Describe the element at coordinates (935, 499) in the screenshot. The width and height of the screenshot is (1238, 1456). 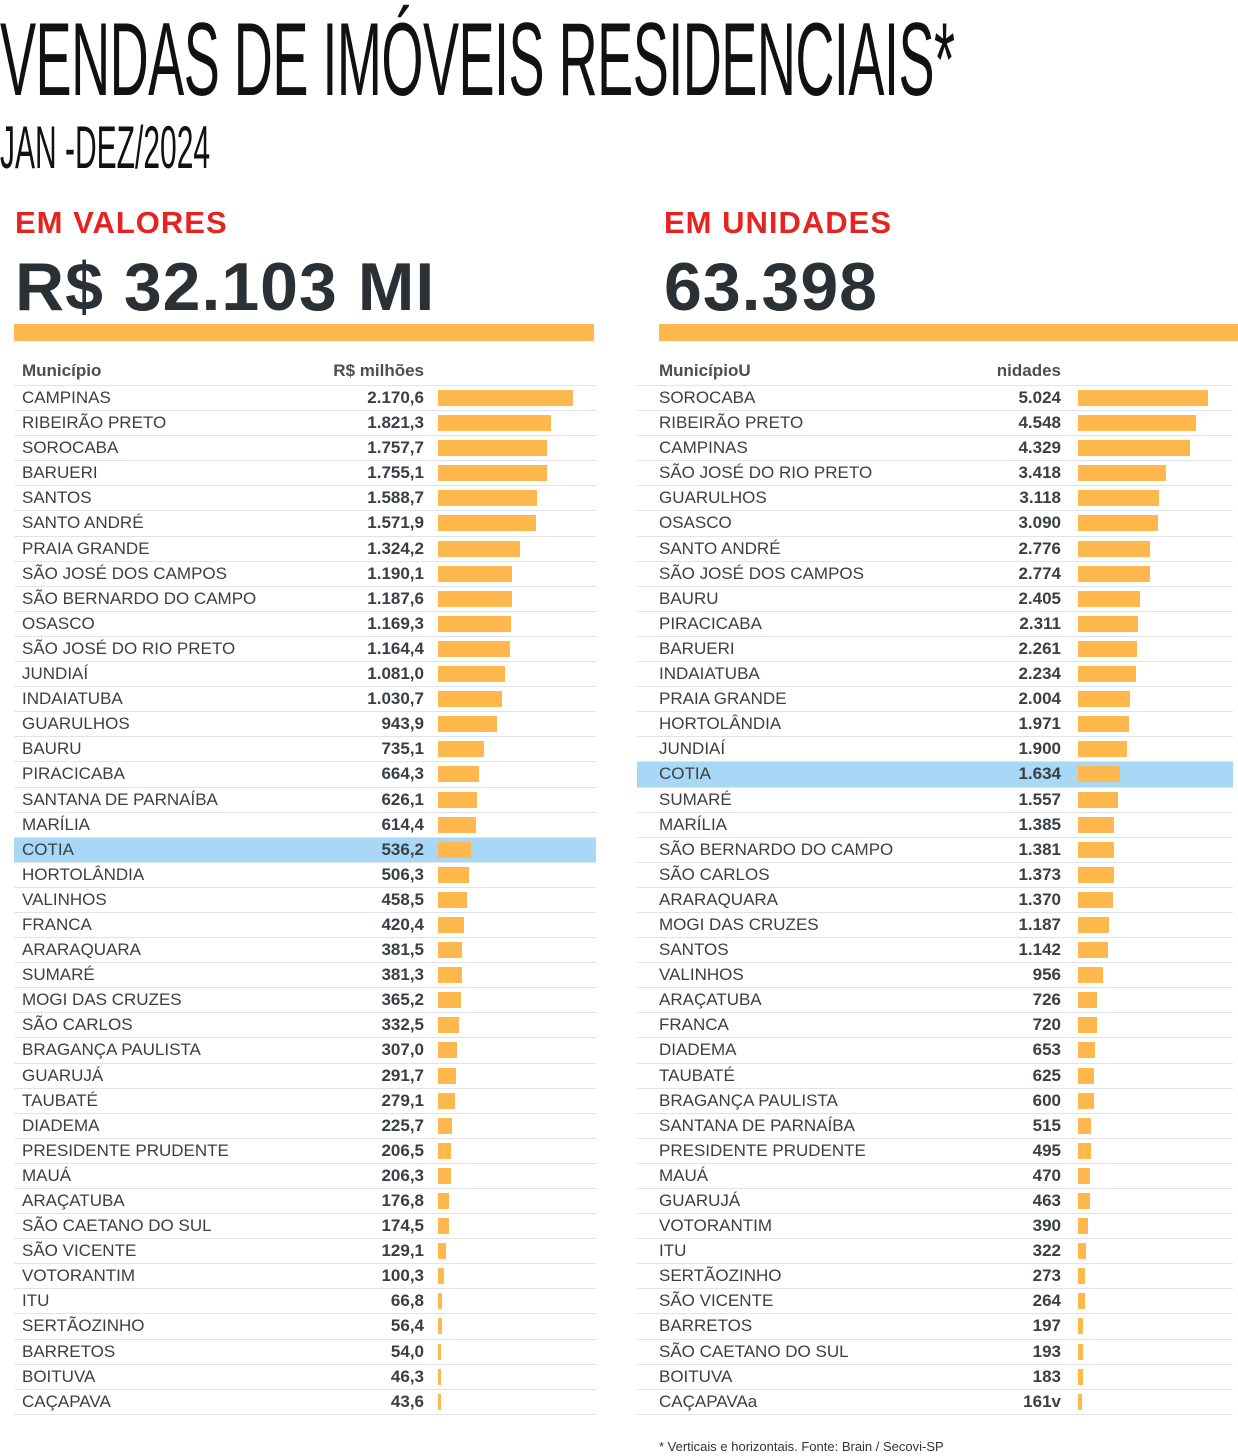
I see `table-row: GUARULHOS 3.118` at that location.